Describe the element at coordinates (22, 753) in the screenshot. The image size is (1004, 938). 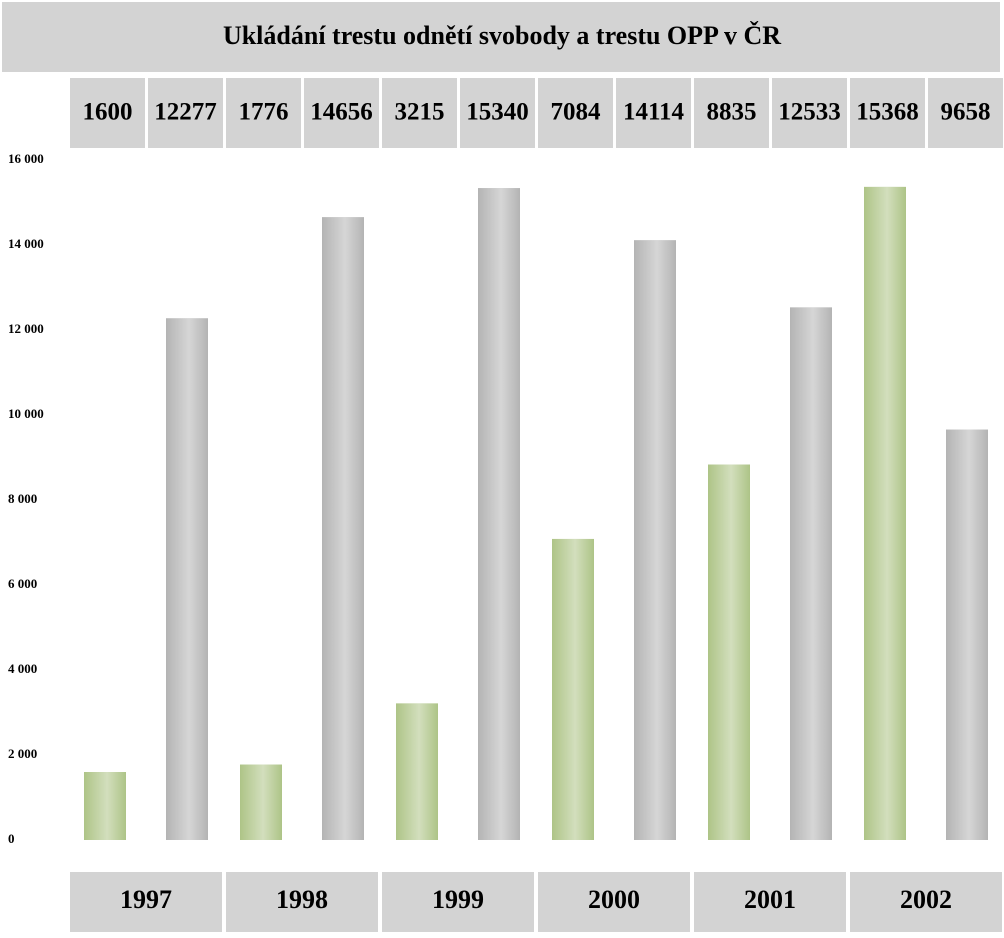
I see `y-tick-label: 2 000` at that location.